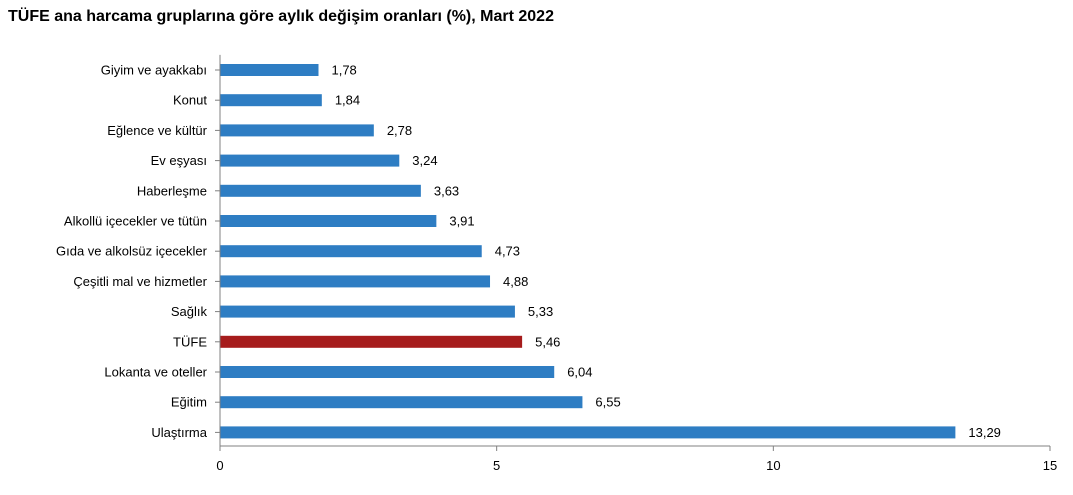 Image resolution: width=1073 pixels, height=495 pixels. What do you see at coordinates (189, 402) in the screenshot?
I see `category-label-egitim: Eğitim` at bounding box center [189, 402].